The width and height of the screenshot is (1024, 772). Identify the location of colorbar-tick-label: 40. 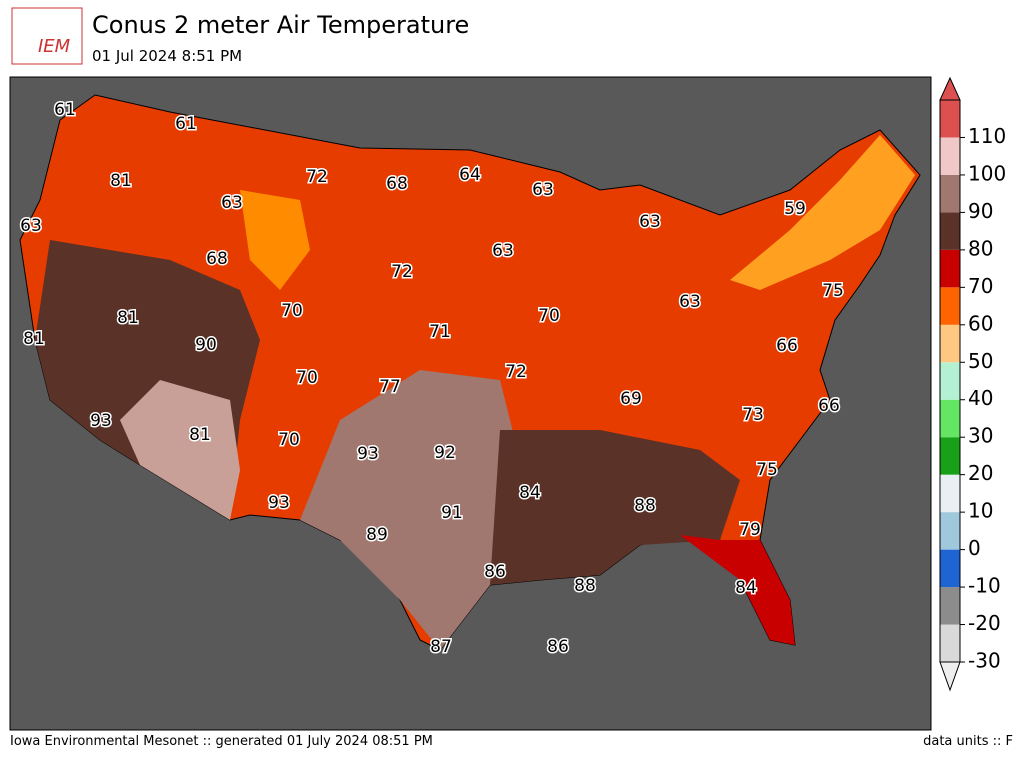
(980, 398).